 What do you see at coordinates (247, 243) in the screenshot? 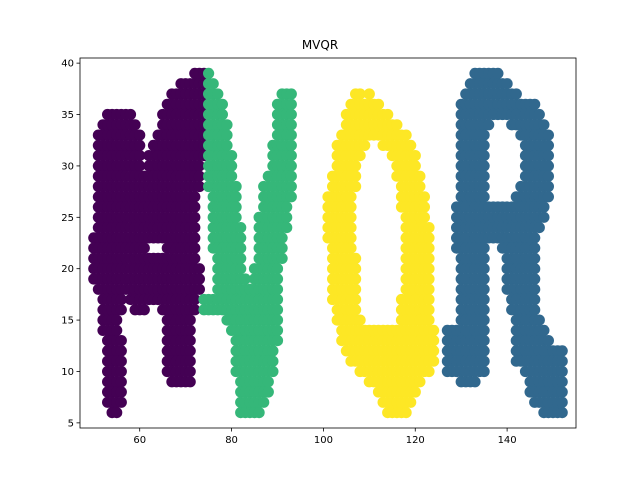
I see `series-V` at bounding box center [247, 243].